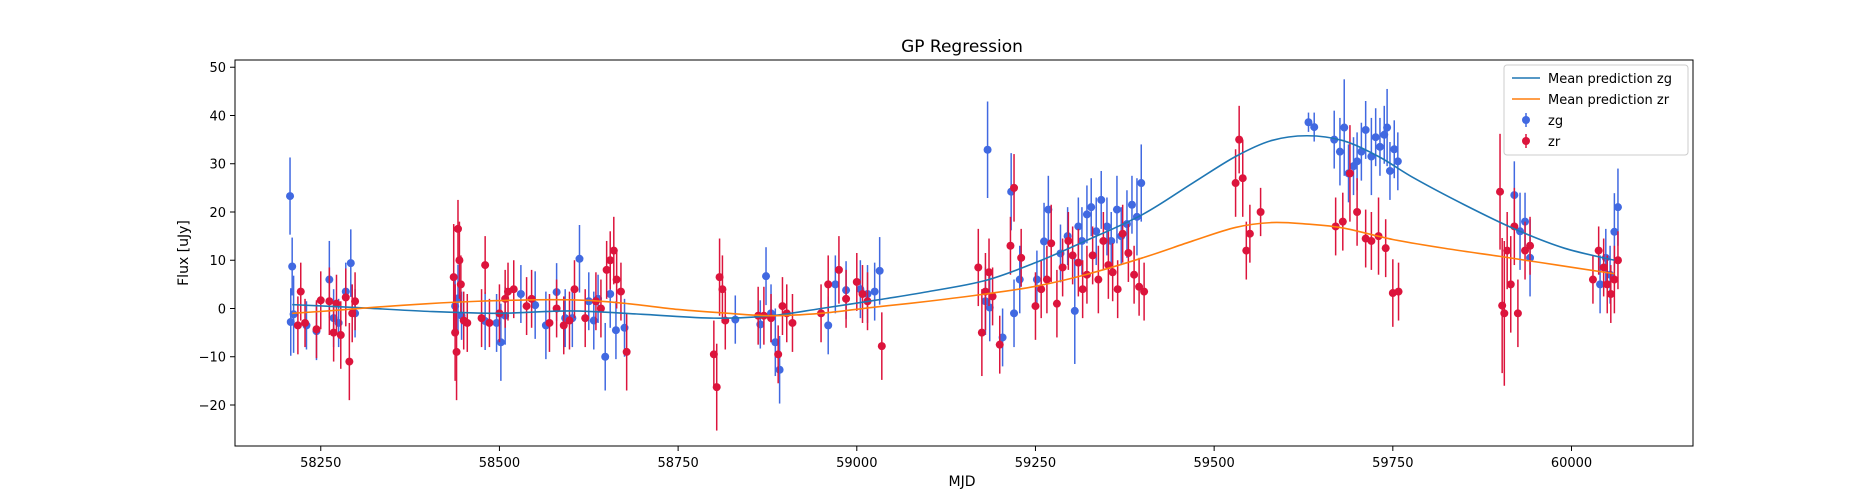 The width and height of the screenshot is (1875, 500). I want to click on x-tick-label: 58750, so click(677, 463).